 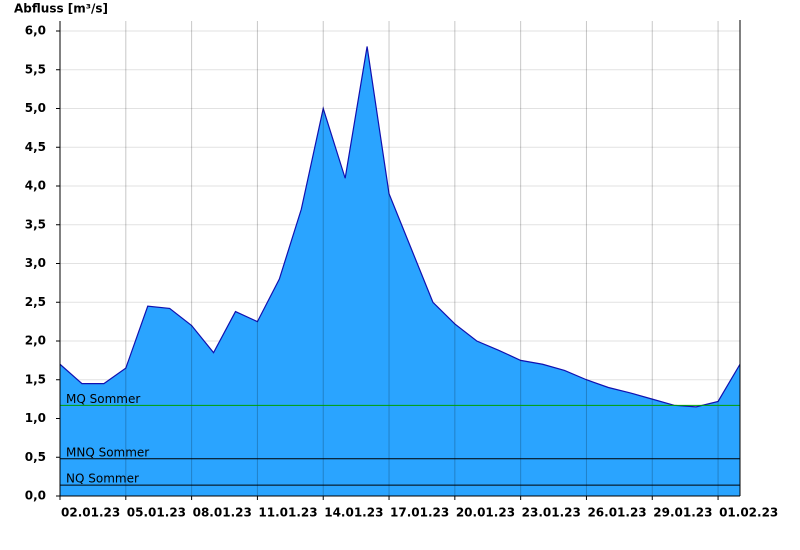 I want to click on x-tick-label: 11.01.23, so click(x=287, y=513).